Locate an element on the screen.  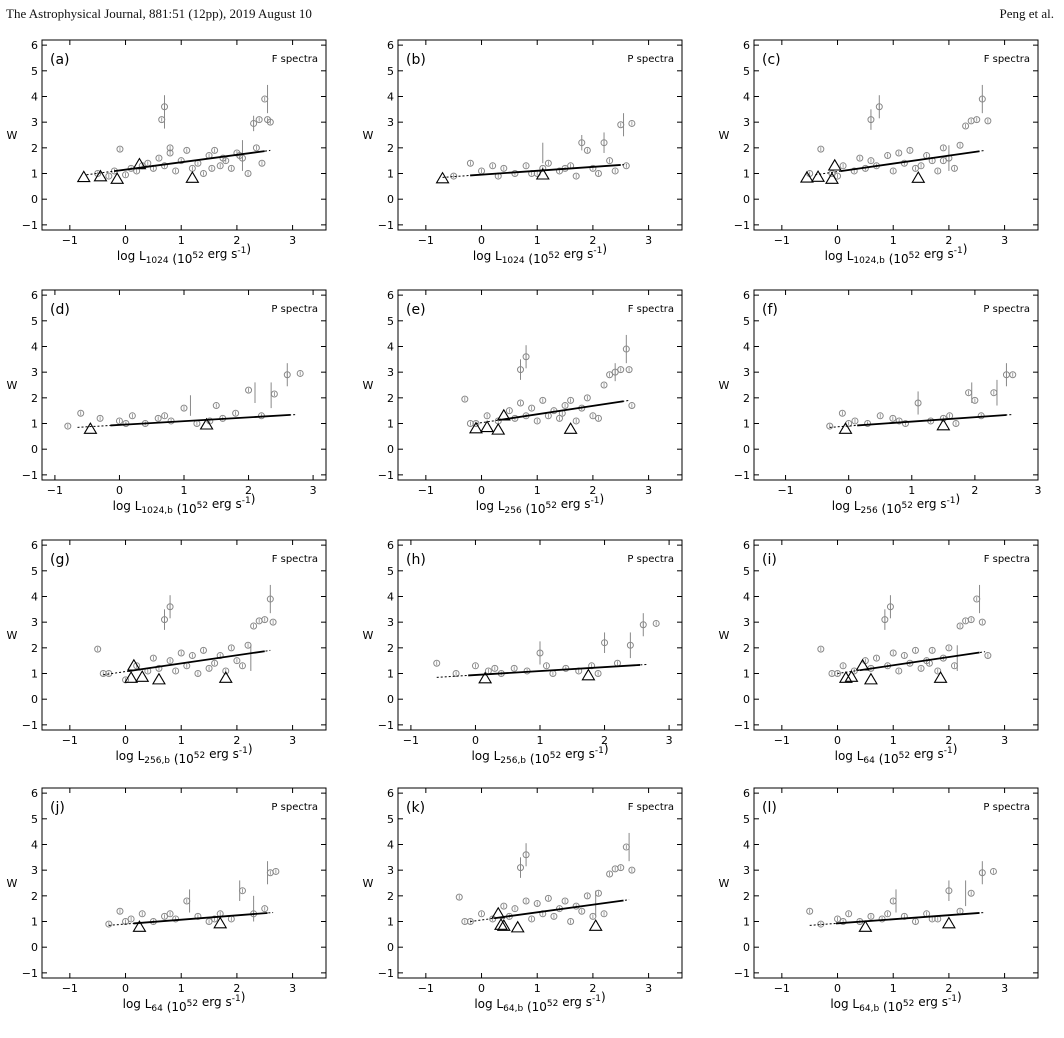
xlabel-subscript: 256,b is located at coordinates (157, 761).